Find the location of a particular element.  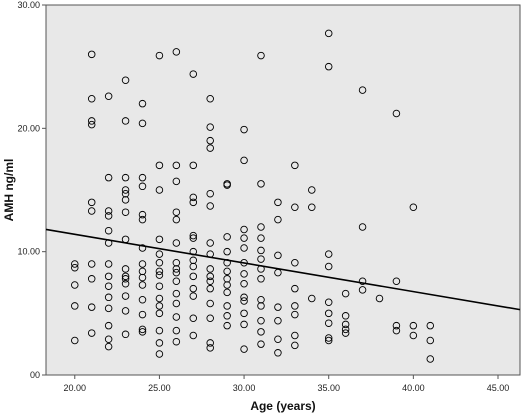

x-tick-label: 45.00 is located at coordinates (498, 388).